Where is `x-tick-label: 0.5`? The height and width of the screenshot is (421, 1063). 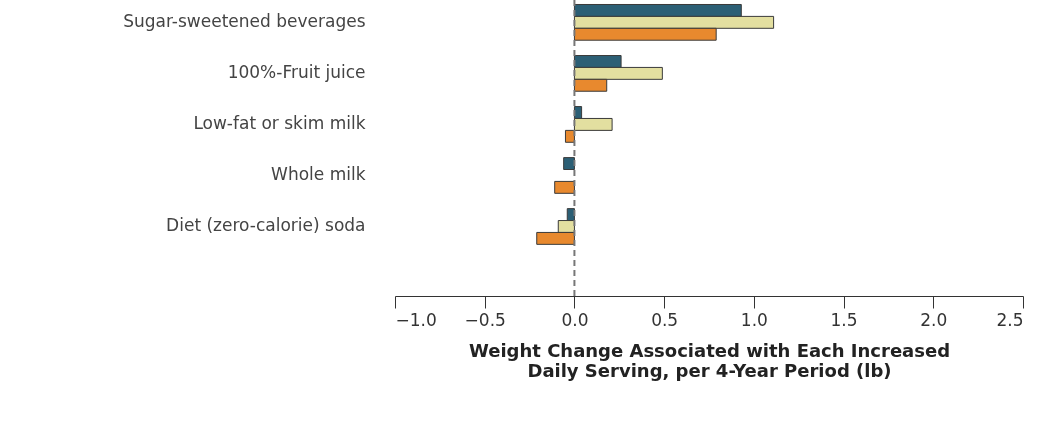
x-tick-label: 0.5 is located at coordinates (665, 319).